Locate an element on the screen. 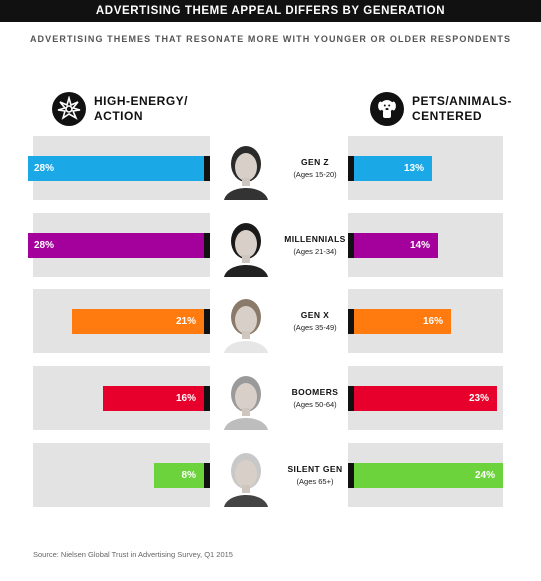  right-header-line1: PETS/ANIMALS- is located at coordinates (462, 101).